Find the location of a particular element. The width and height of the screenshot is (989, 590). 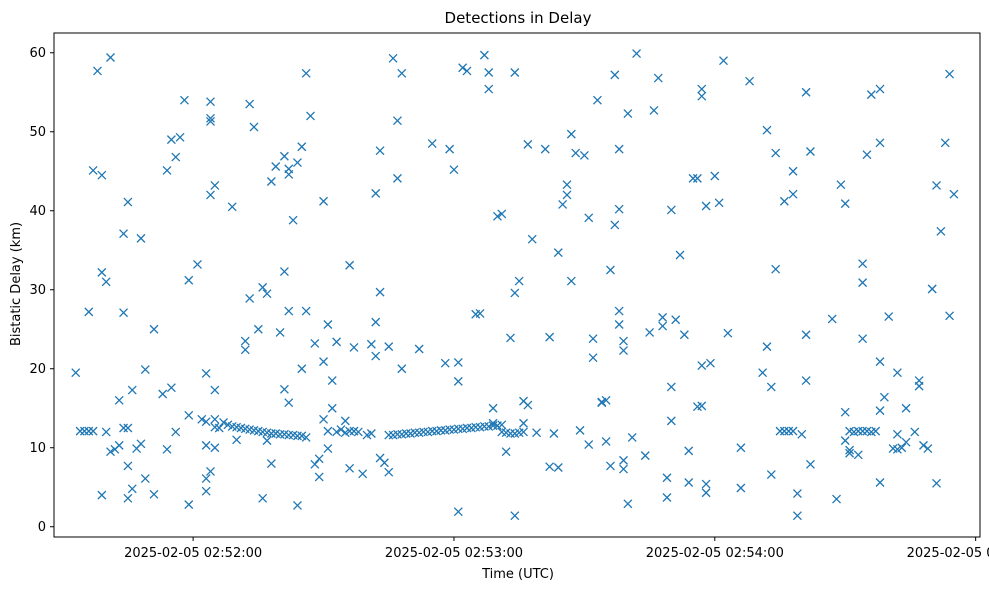

x-tick-label: 2025-02-05 02:53:00 is located at coordinates (454, 553).